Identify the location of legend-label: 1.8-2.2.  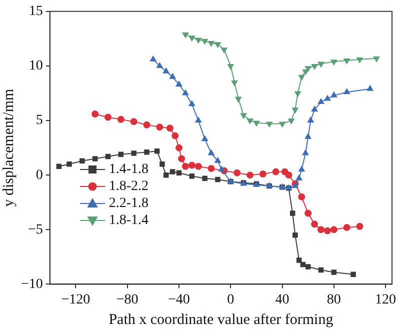
(128, 187).